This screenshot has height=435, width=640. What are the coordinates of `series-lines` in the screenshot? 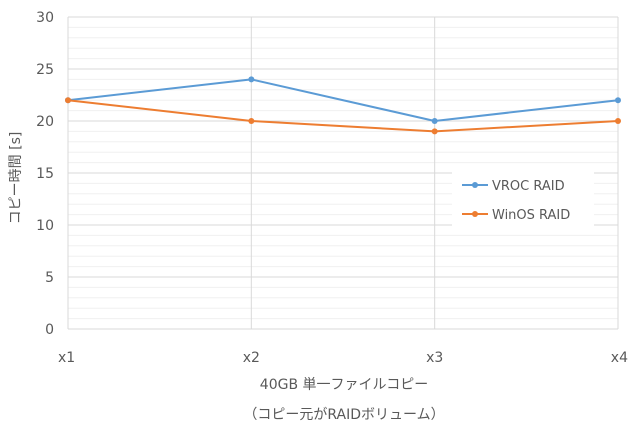 It's located at (343, 105).